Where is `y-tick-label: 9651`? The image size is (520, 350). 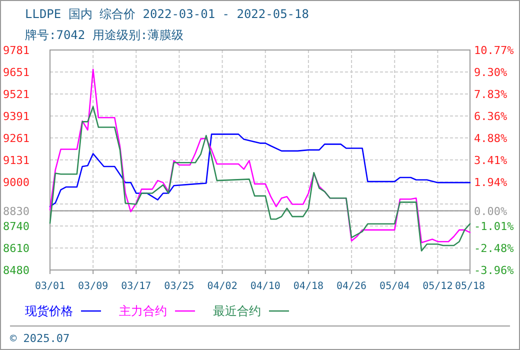
y-tick-label: 9651 is located at coordinates (16, 72).